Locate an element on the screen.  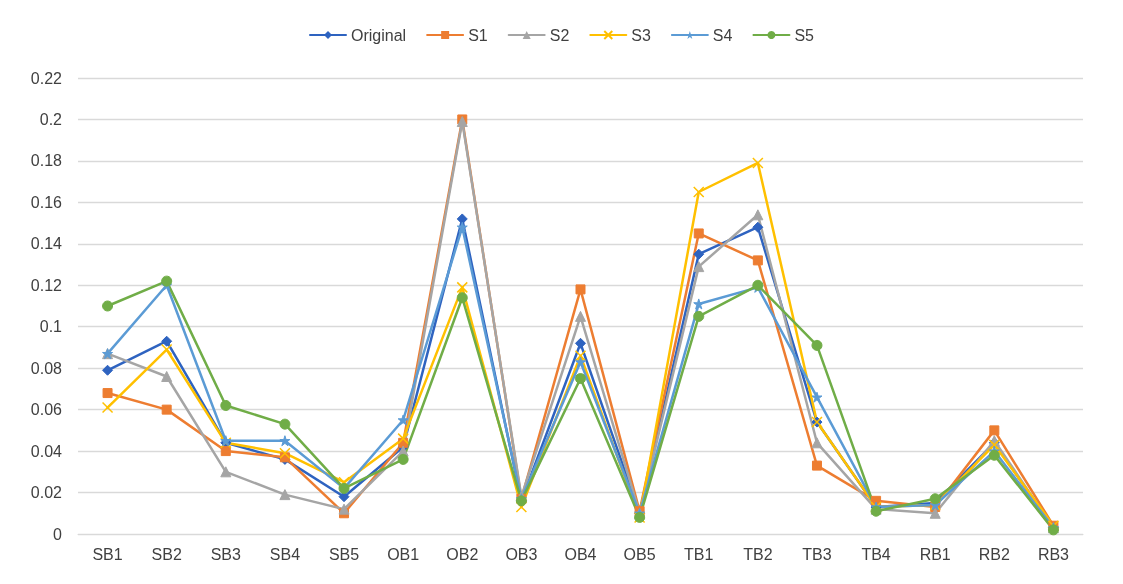
y-tick-label: 0.18 is located at coordinates (46, 161).